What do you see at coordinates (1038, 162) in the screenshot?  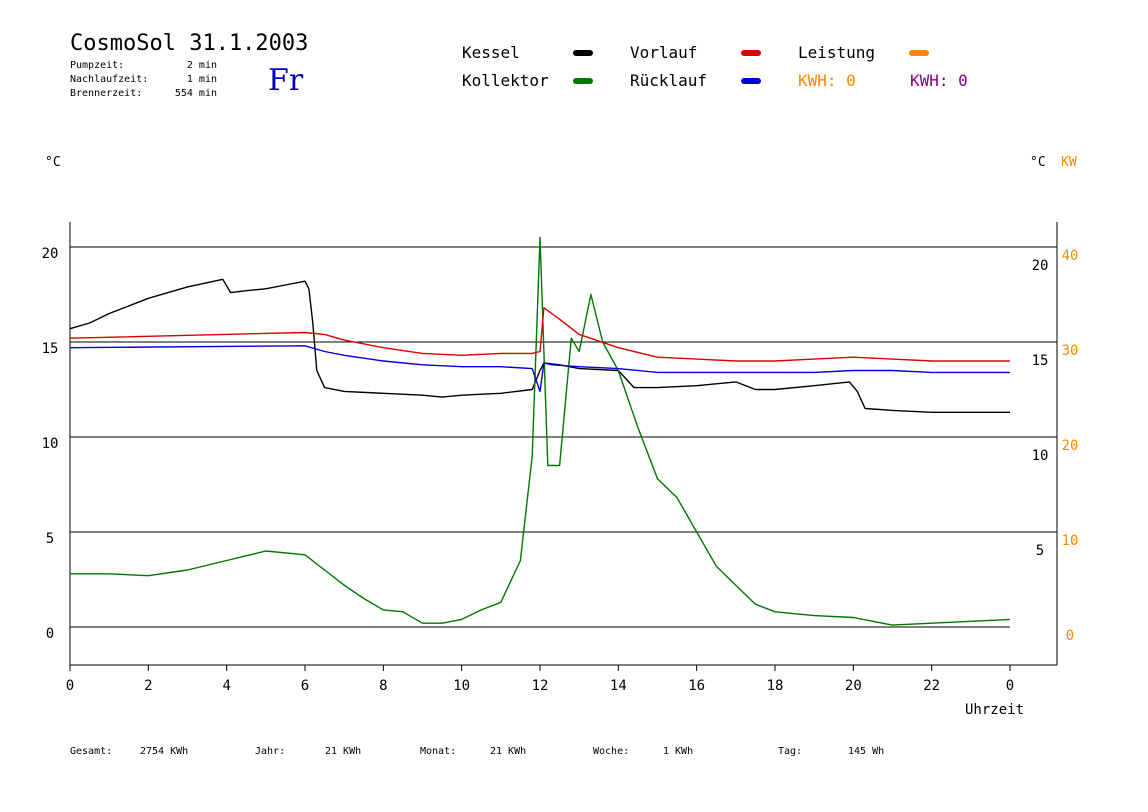 I see `y-axis-label-right: °C` at bounding box center [1038, 162].